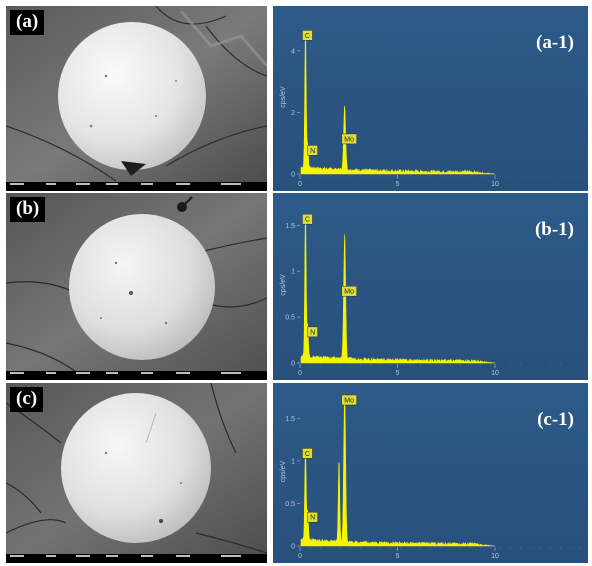  I want to click on panel-label-a: (a), so click(27, 22).